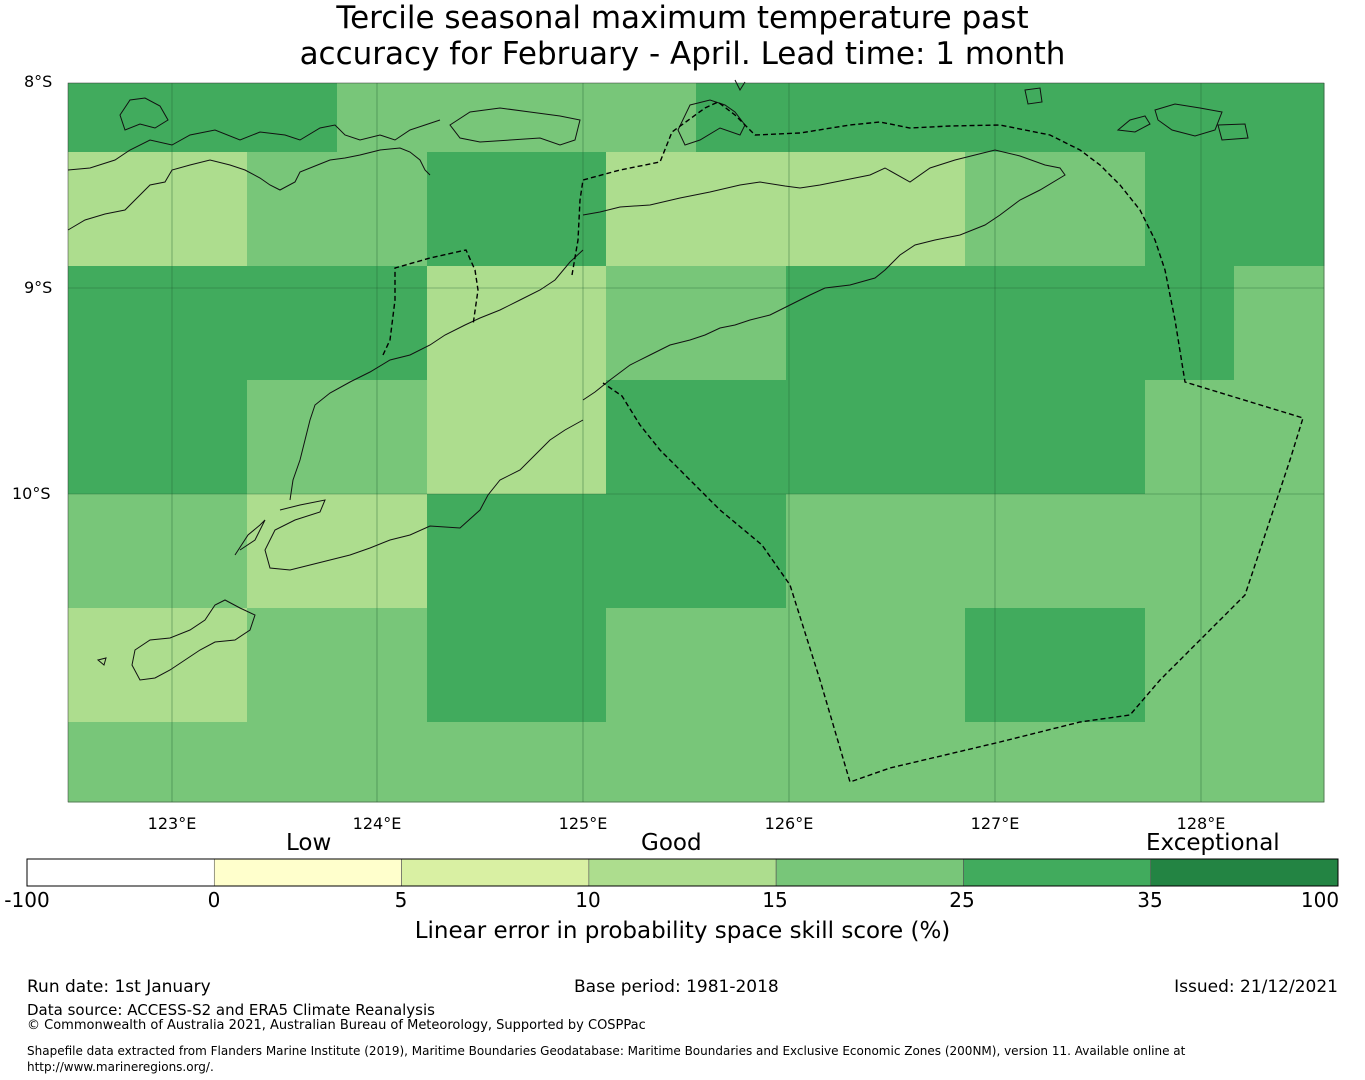 The image size is (1365, 1080). What do you see at coordinates (401, 900) in the screenshot?
I see `colorbar-tick-5: 5` at bounding box center [401, 900].